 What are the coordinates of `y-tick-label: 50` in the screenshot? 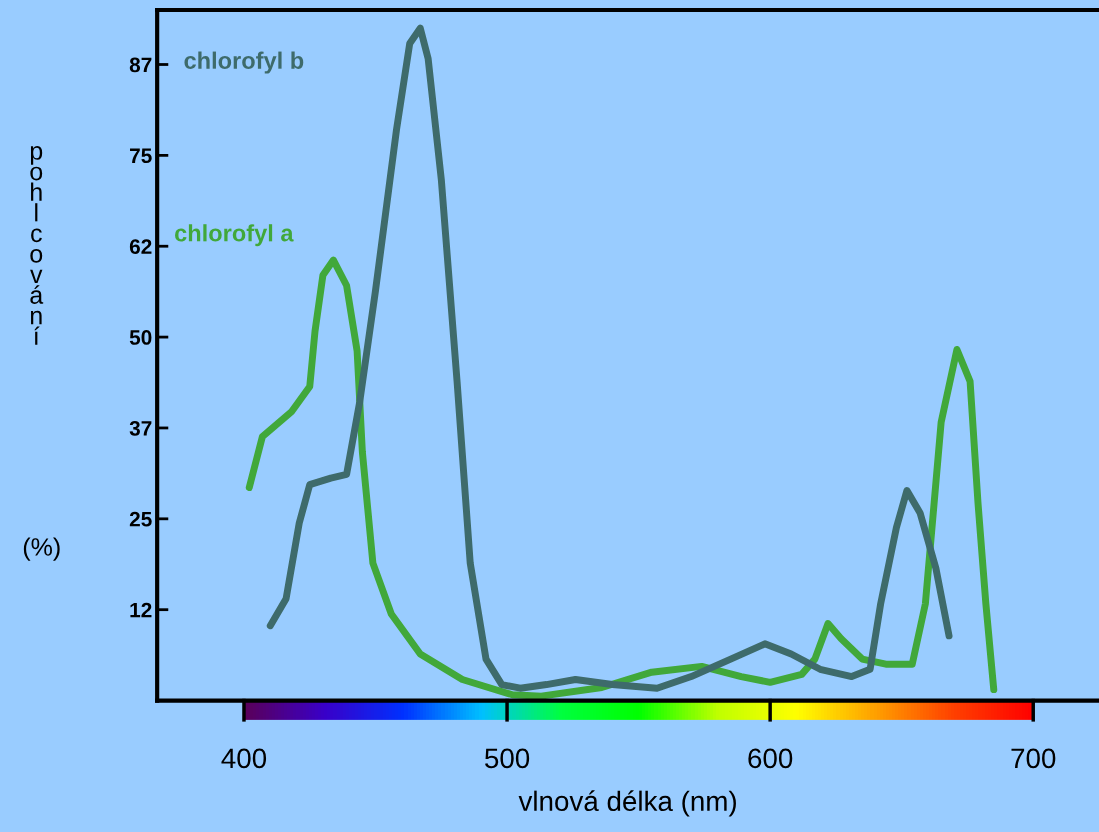 It's located at (140, 337).